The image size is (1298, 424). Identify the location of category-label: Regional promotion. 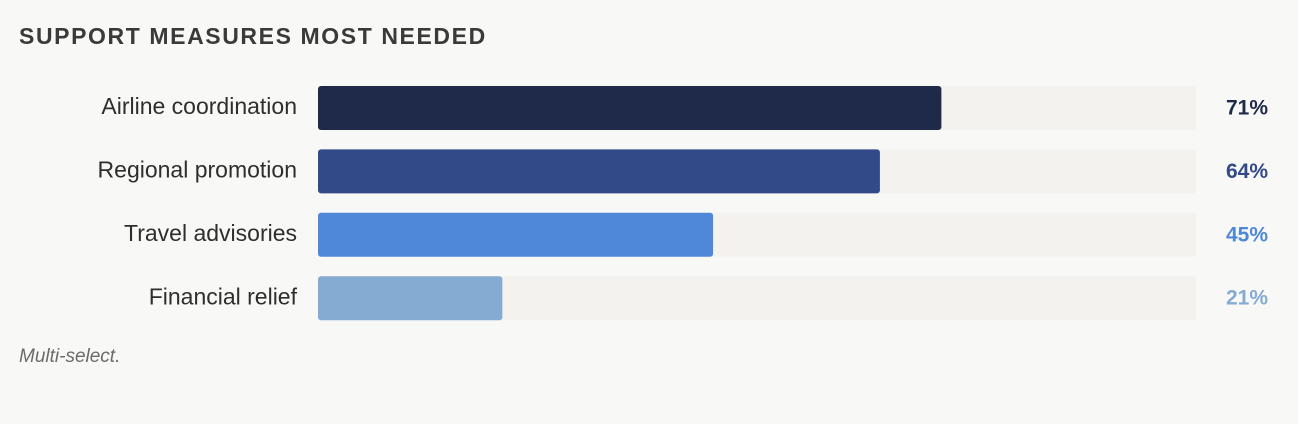
(197, 169).